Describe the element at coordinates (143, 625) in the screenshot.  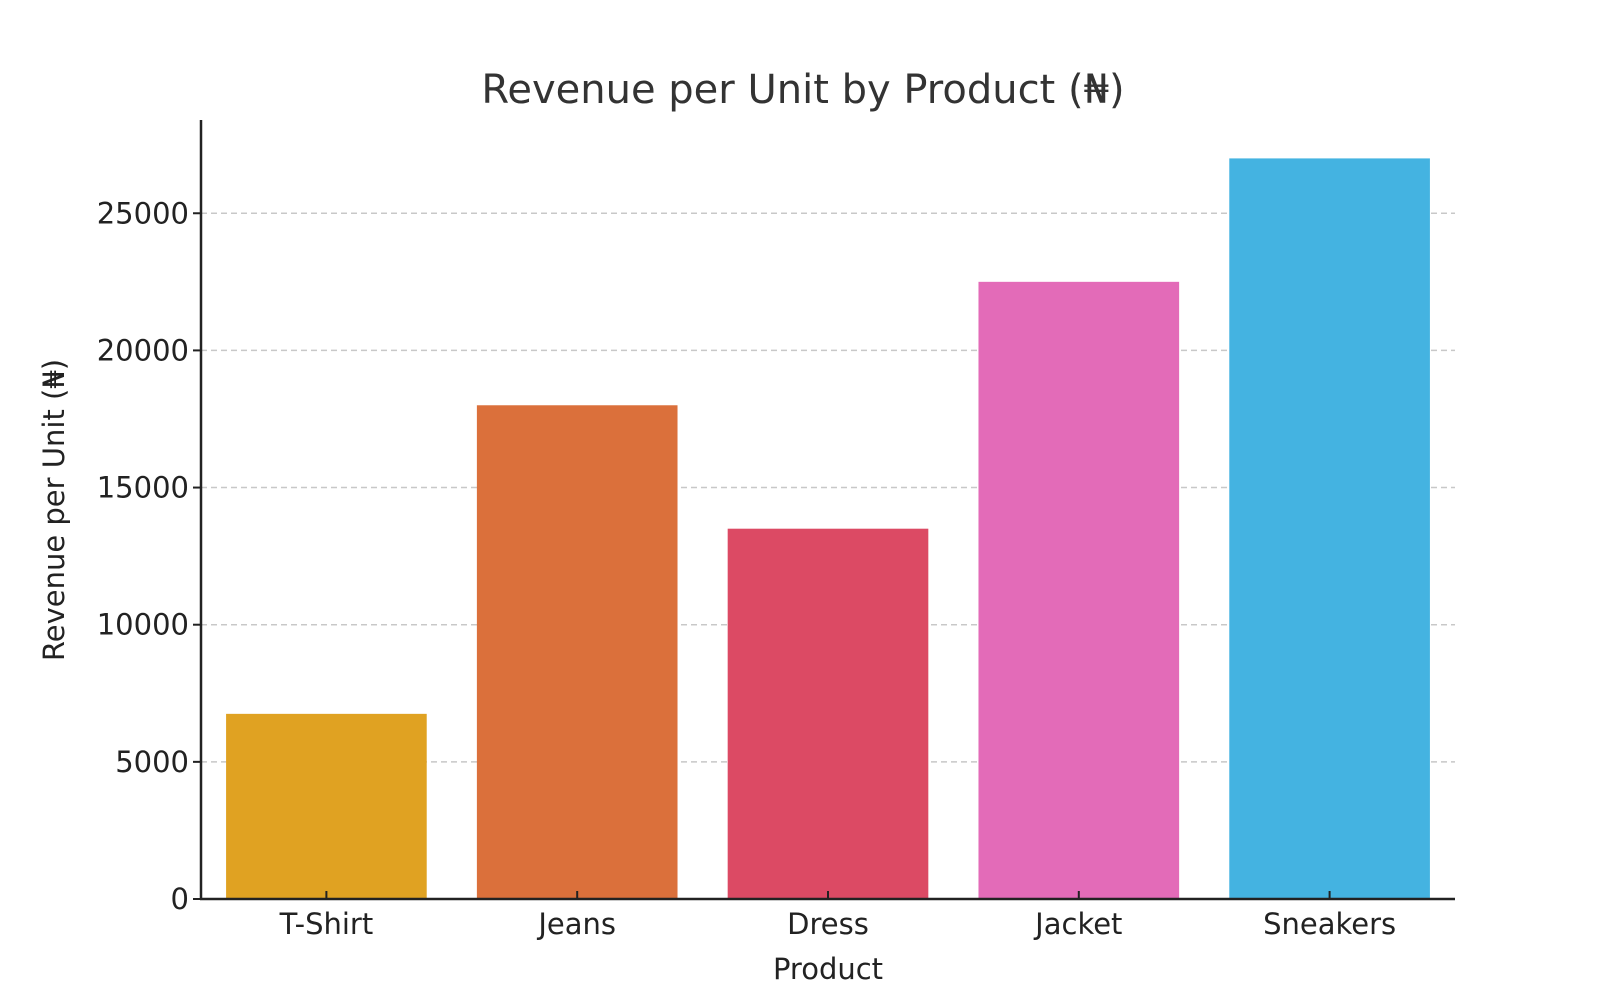
I see `y-tick-label: 10000` at that location.